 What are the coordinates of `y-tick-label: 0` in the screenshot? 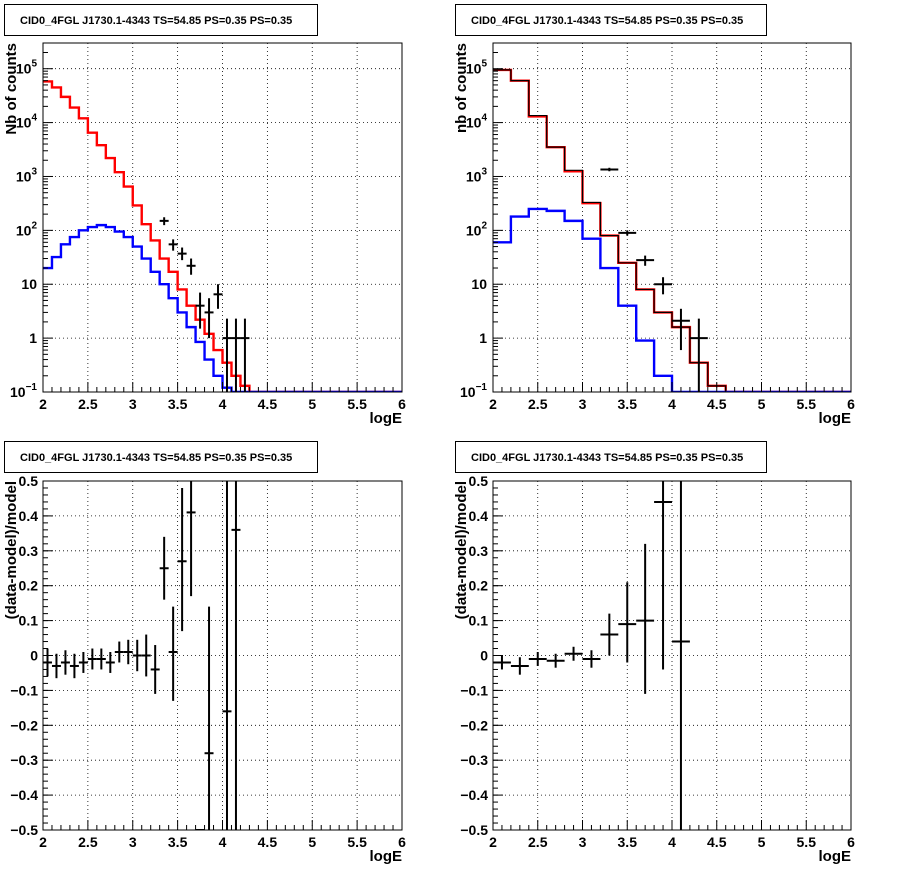 It's located at (34, 656).